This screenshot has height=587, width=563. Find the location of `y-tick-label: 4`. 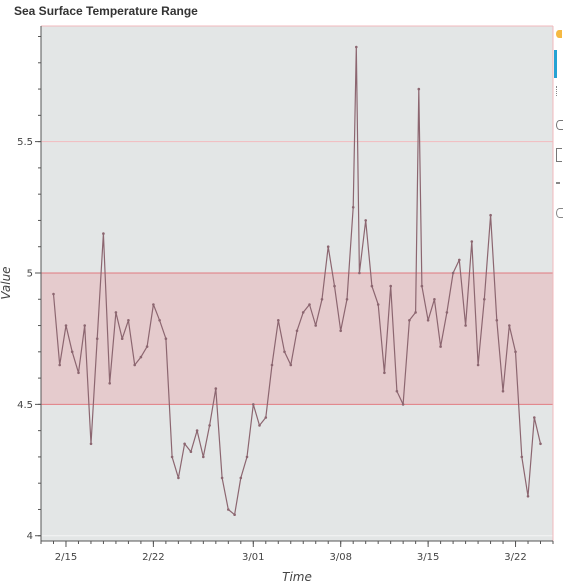

y-tick-label: 4 is located at coordinates (30, 536).